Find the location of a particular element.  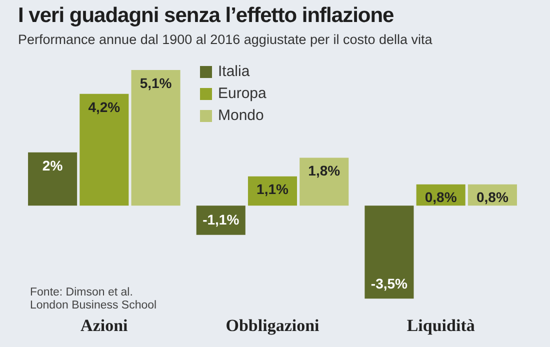

x-tick-label: Obbligazioni is located at coordinates (273, 326).